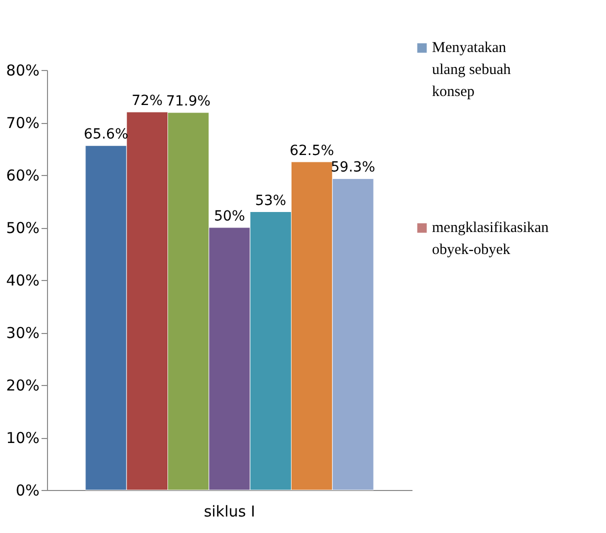 This screenshot has height=533, width=606. Describe the element at coordinates (28, 491) in the screenshot. I see `y-tick-label: 0%` at that location.